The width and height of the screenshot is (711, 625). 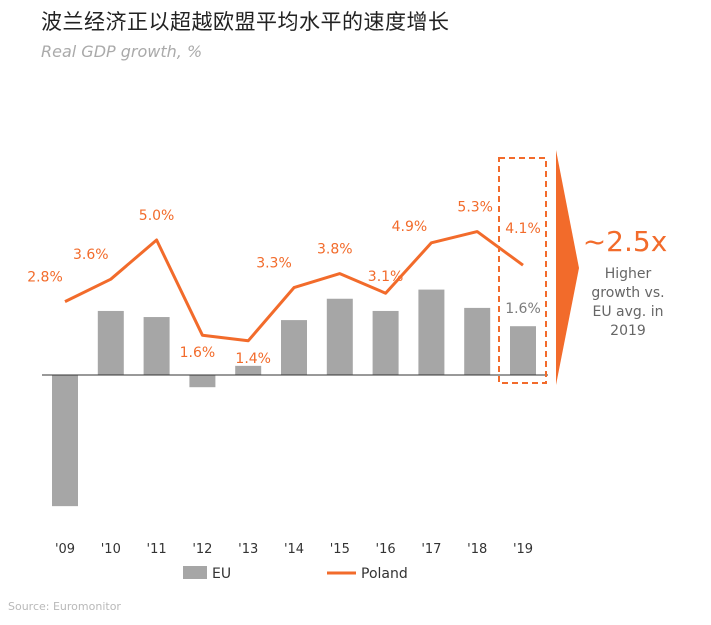 I want to click on callout-line-3: EU avg. in, so click(x=628, y=312).